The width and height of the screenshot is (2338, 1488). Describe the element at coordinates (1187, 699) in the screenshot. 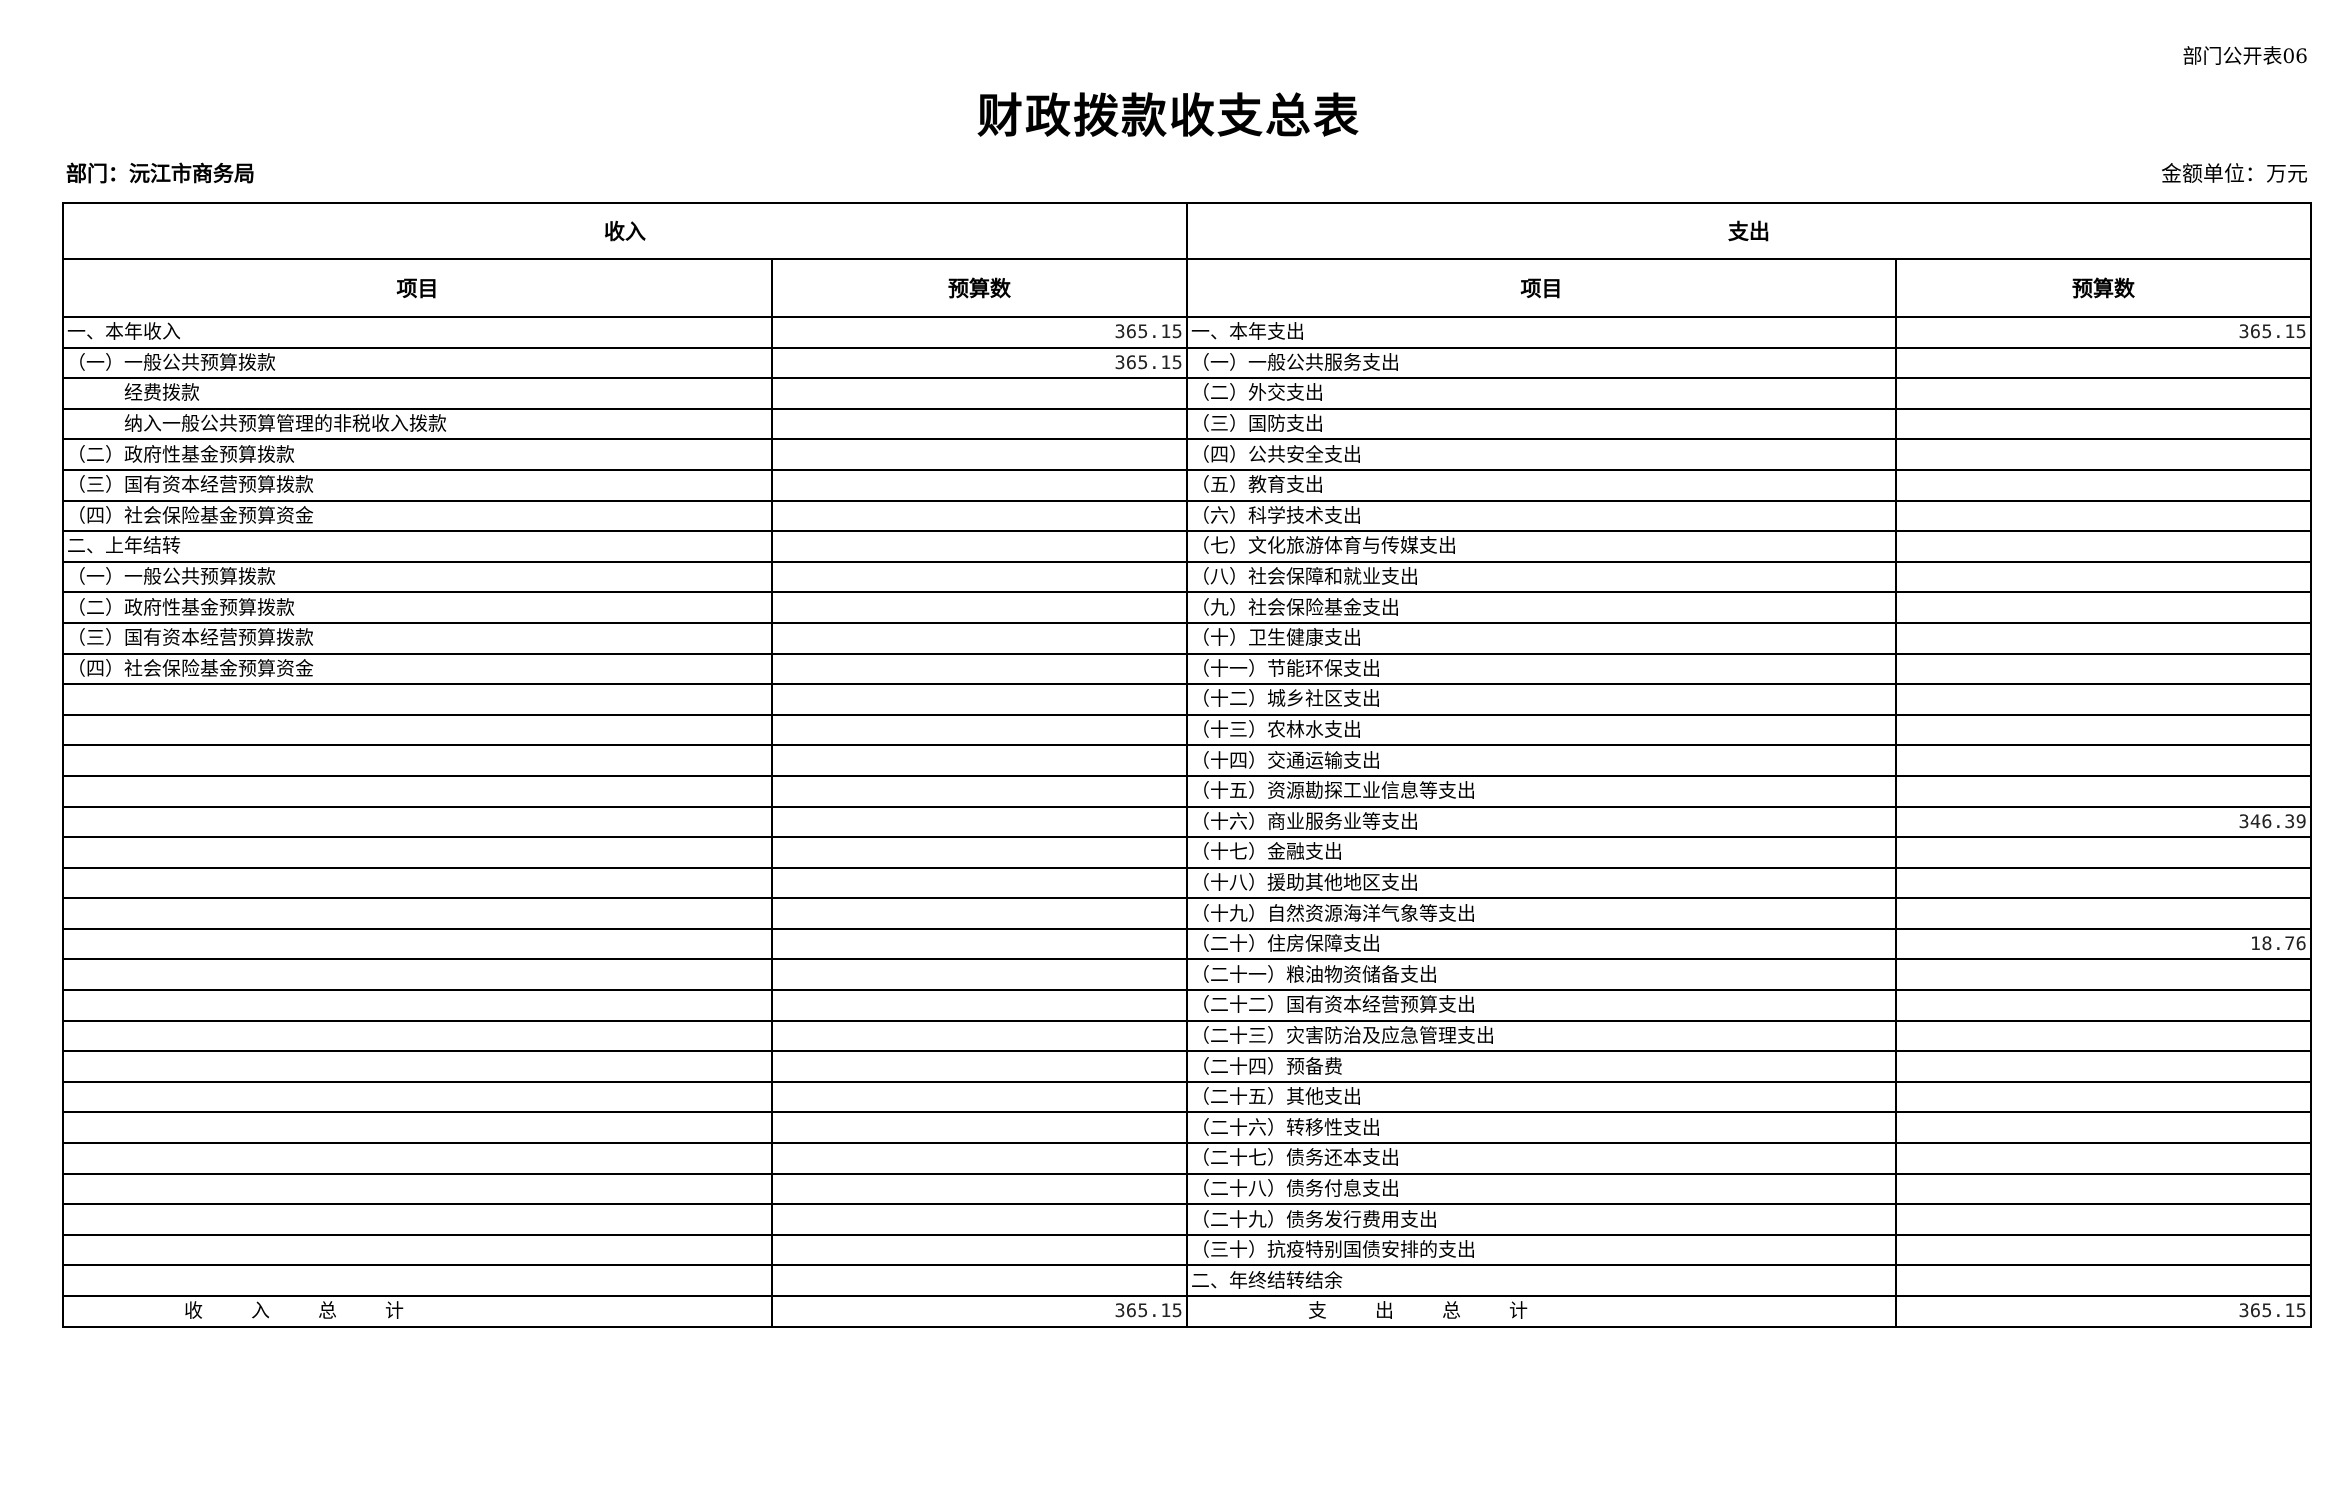

I see `table-row: （十二）城乡社区支出` at that location.